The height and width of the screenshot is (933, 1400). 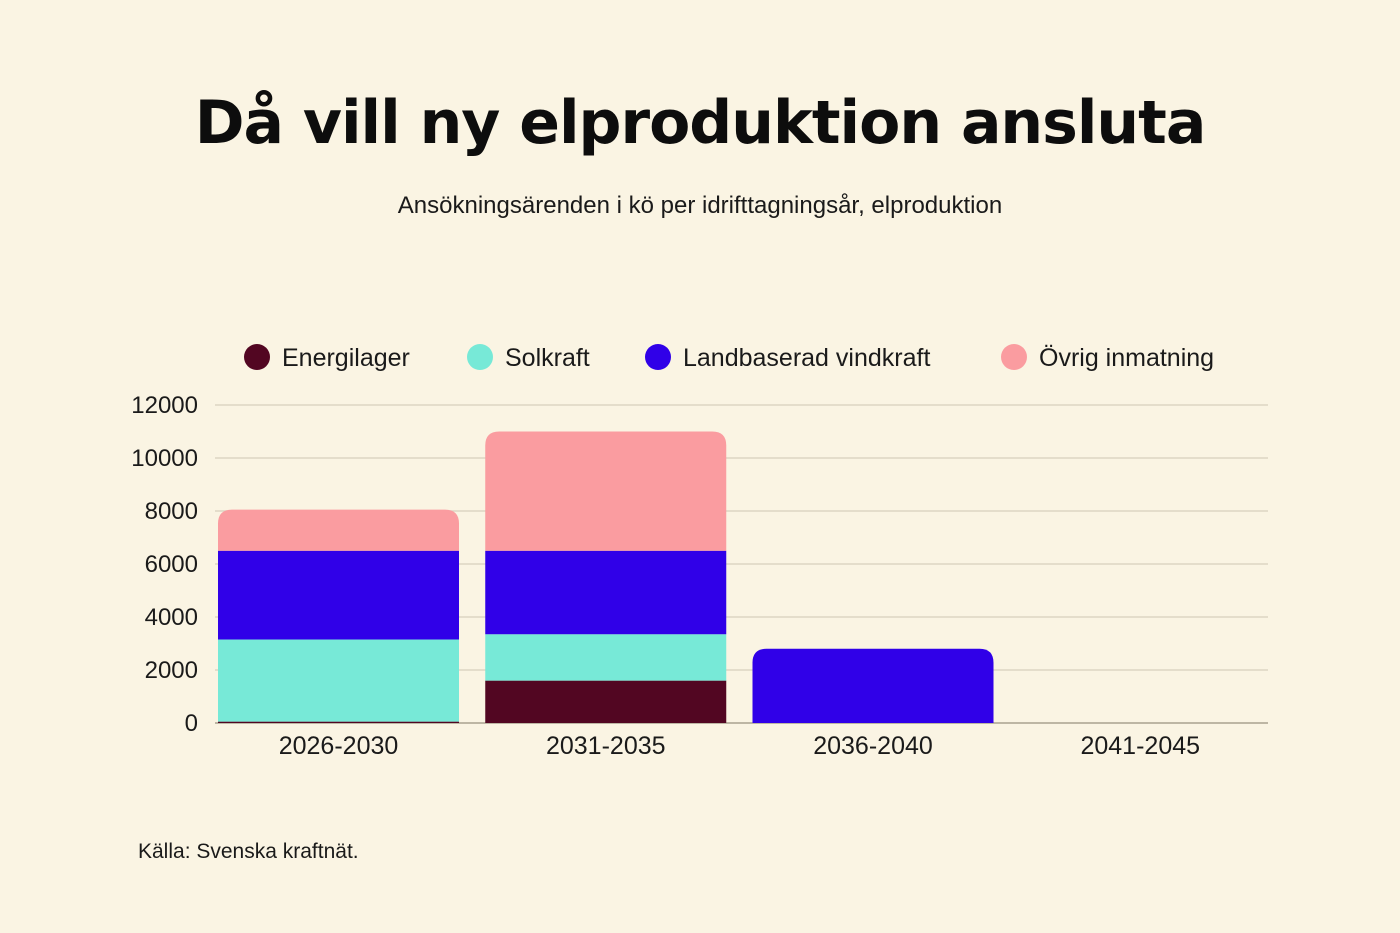 What do you see at coordinates (164, 458) in the screenshot?
I see `y-tick-label: 10000` at bounding box center [164, 458].